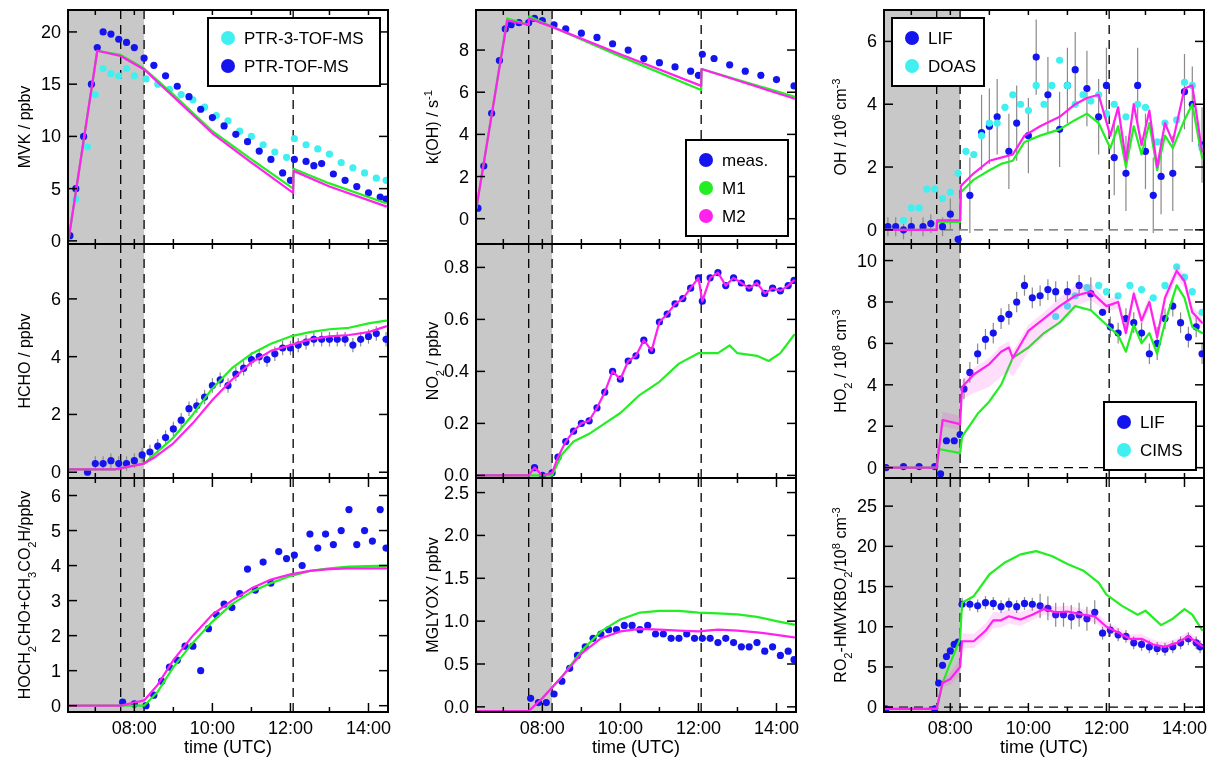  I want to click on y-axis-title: MGLYOX / ppbv, so click(432, 595).